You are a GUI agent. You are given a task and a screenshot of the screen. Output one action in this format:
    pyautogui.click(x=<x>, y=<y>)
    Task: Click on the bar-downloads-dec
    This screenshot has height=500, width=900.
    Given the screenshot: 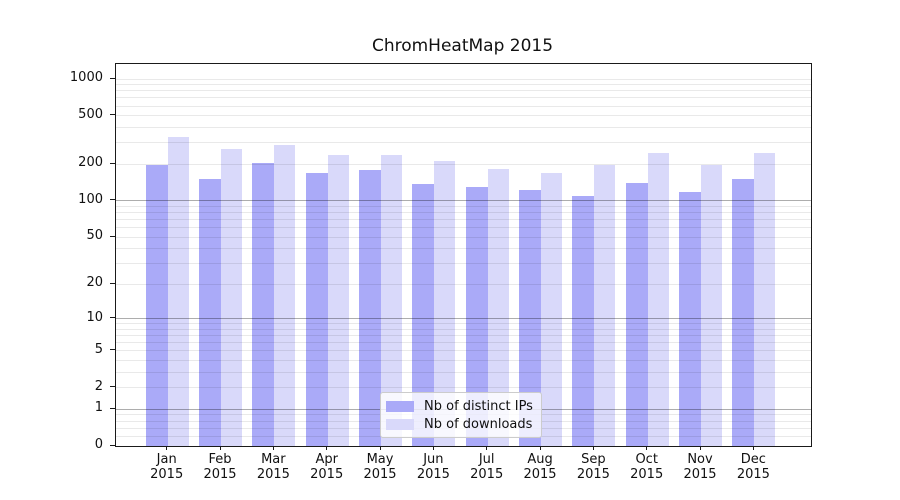 What is the action you would take?
    pyautogui.click(x=765, y=299)
    